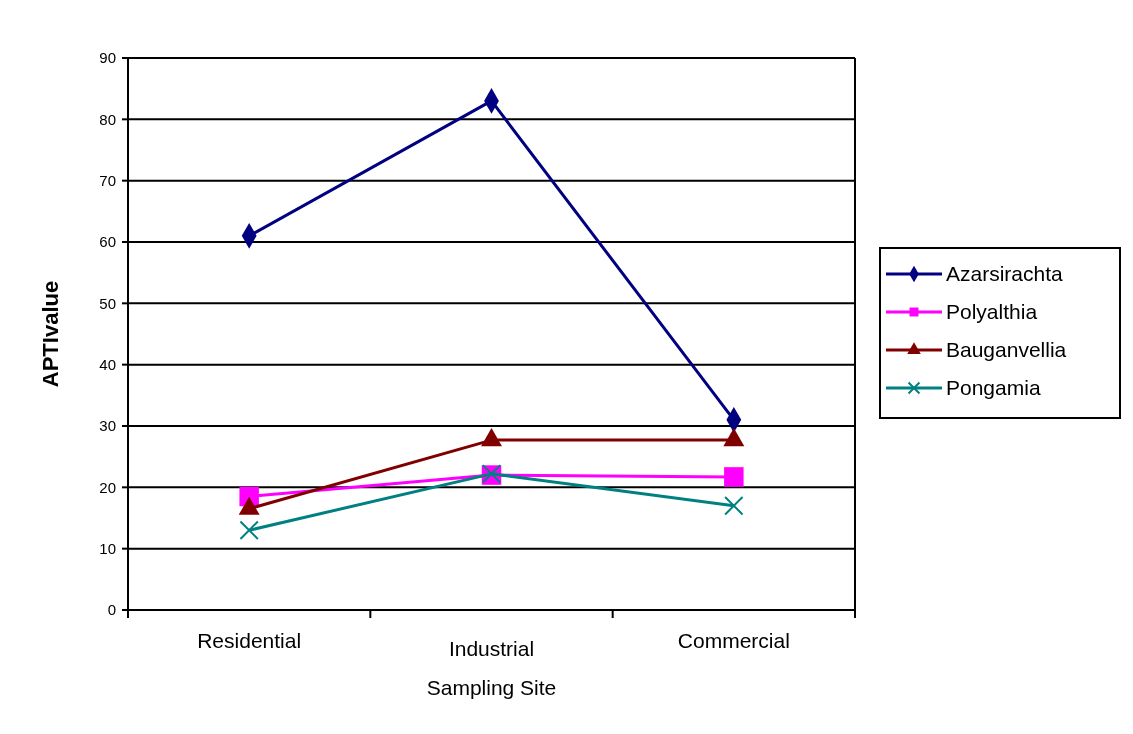  What do you see at coordinates (1006, 350) in the screenshot?
I see `legend-label: Bauganvellia` at bounding box center [1006, 350].